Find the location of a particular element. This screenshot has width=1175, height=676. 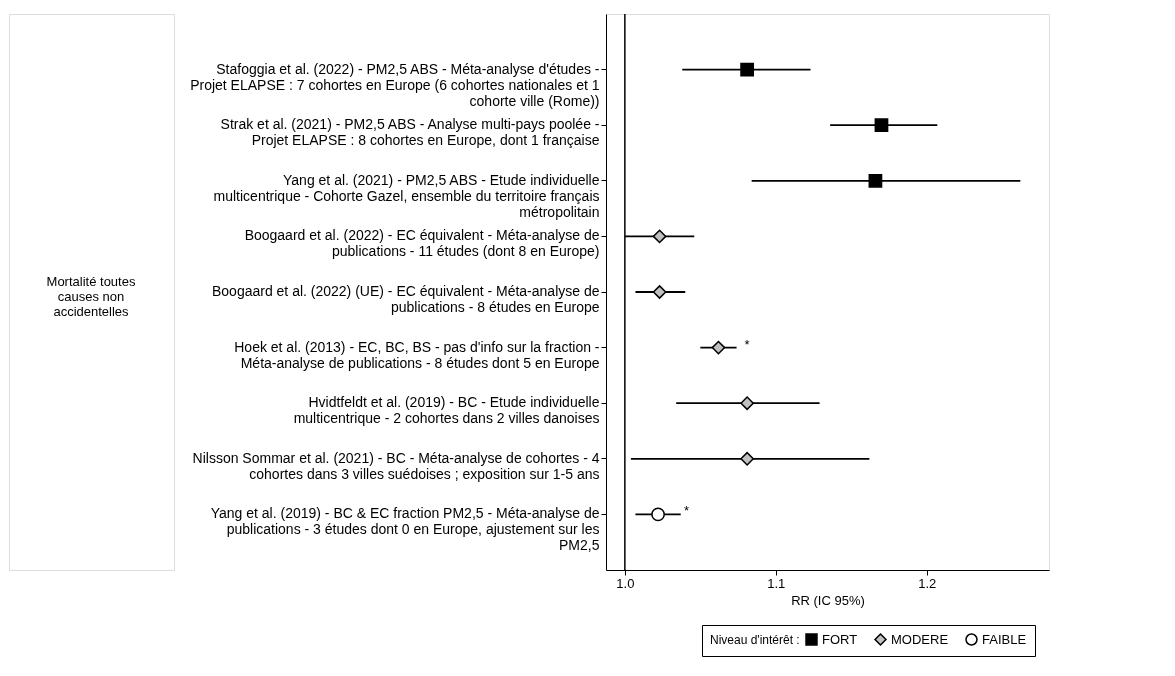

x-tick-label: 1.2 is located at coordinates (927, 583).